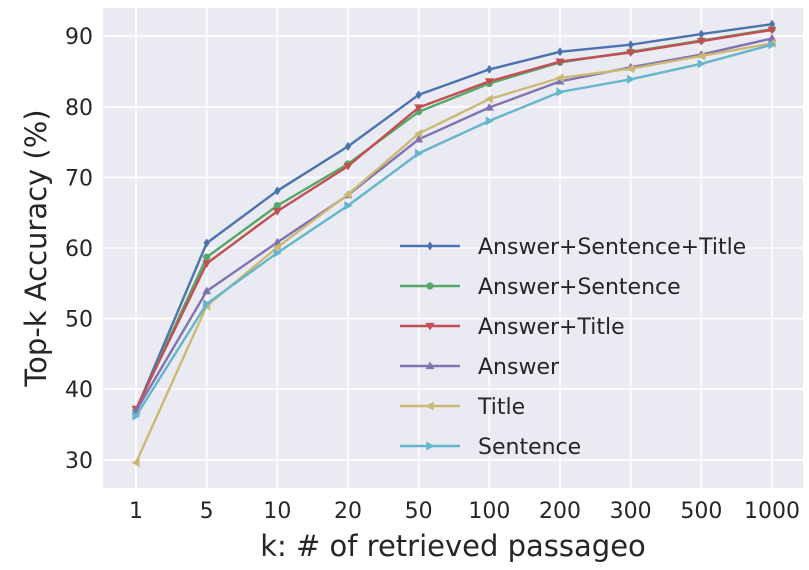 Image resolution: width=809 pixels, height=570 pixels. Describe the element at coordinates (462, 407) in the screenshot. I see `legend-item: Title` at that location.